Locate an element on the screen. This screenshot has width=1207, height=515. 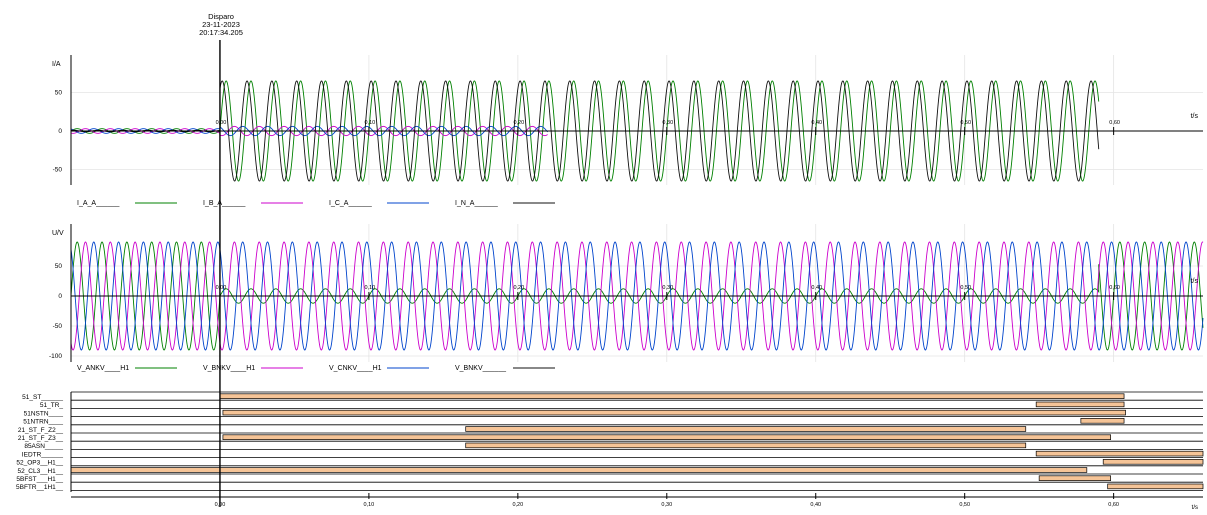
digital-x-tick-label: 0,30 is located at coordinates (666, 505).